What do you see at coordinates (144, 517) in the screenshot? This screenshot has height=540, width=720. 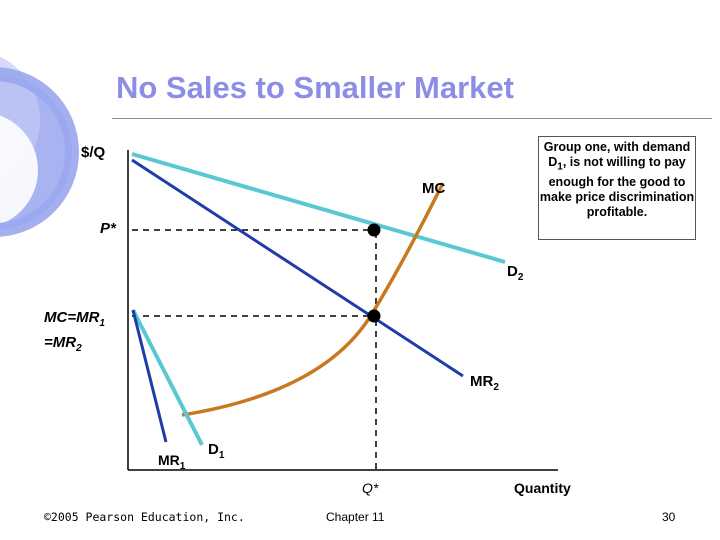 I see `footer-copyright: ©2005 Pearson Education, Inc.` at bounding box center [144, 517].